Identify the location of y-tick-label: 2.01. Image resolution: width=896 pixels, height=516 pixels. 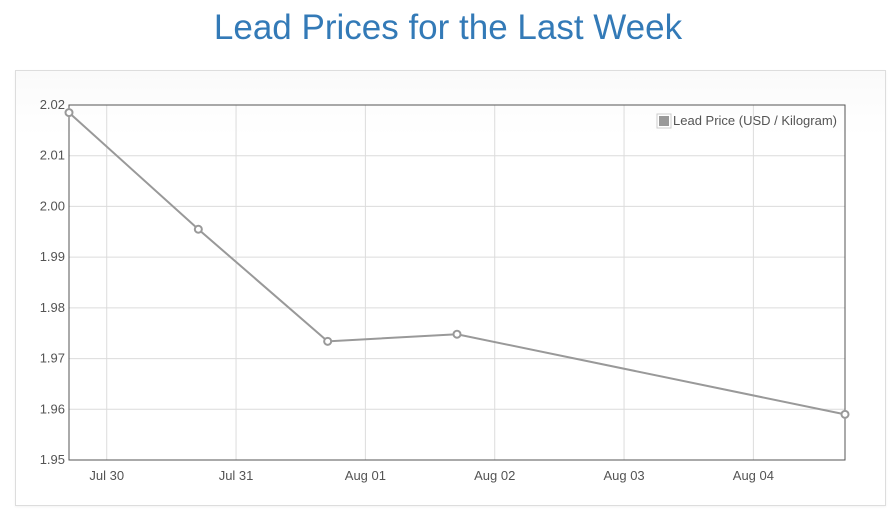
(52, 155).